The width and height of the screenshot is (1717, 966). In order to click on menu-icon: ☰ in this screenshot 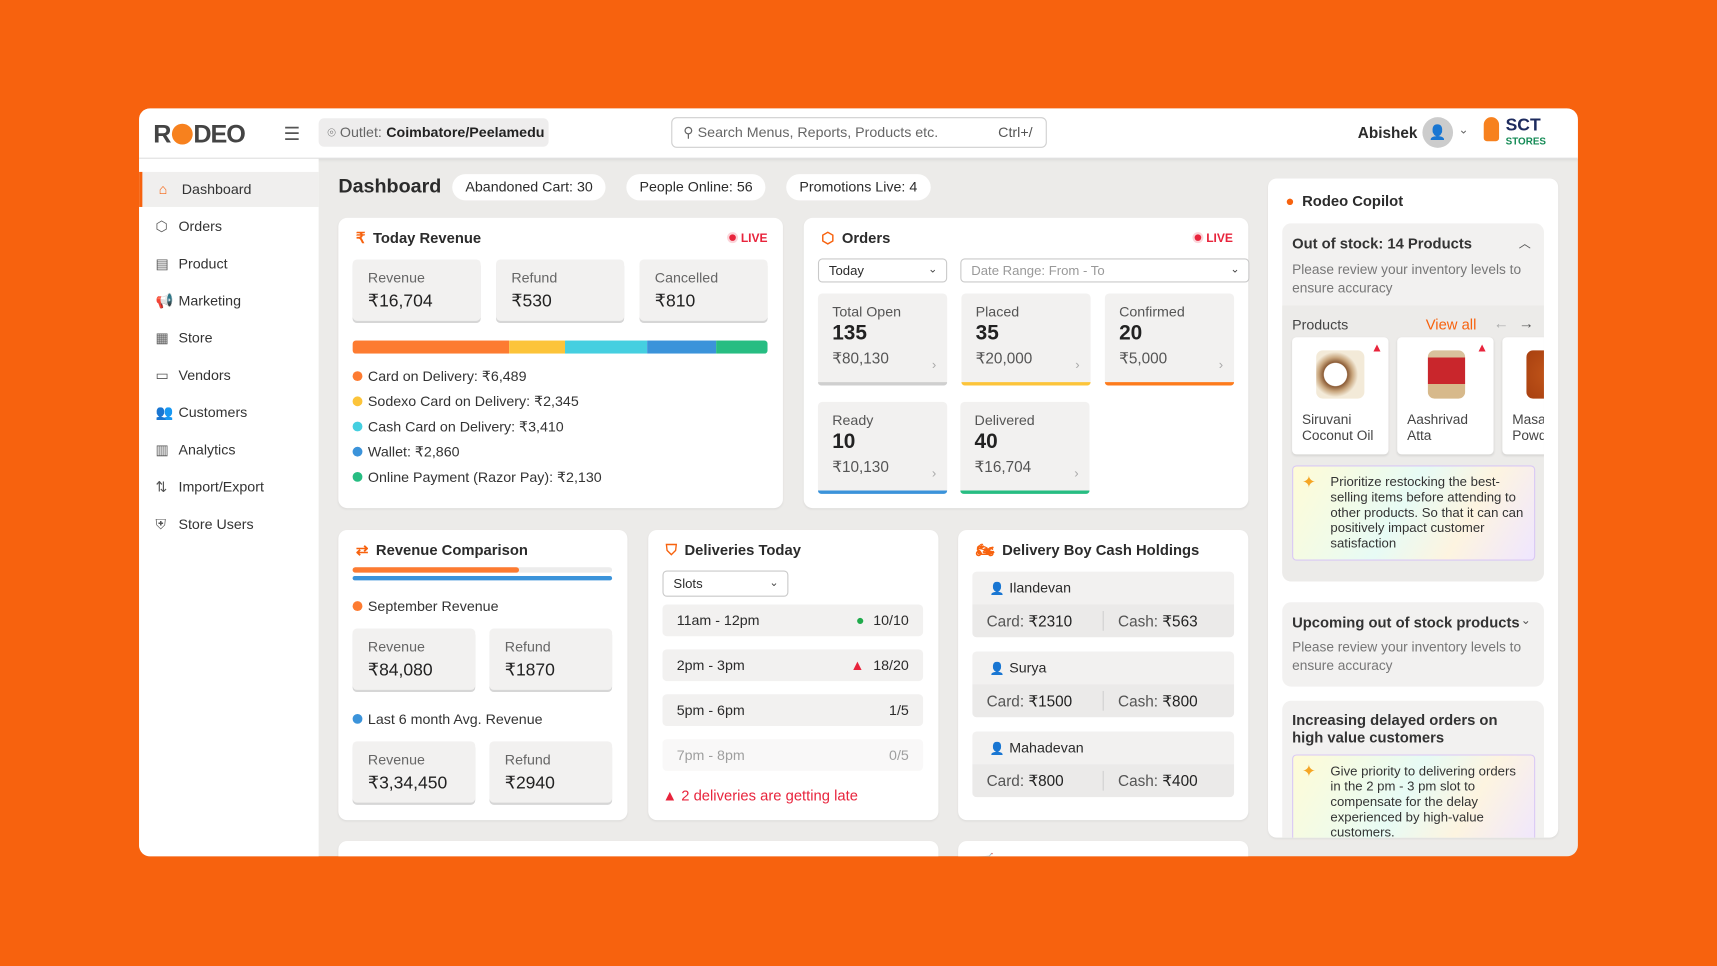, I will do `click(292, 134)`.